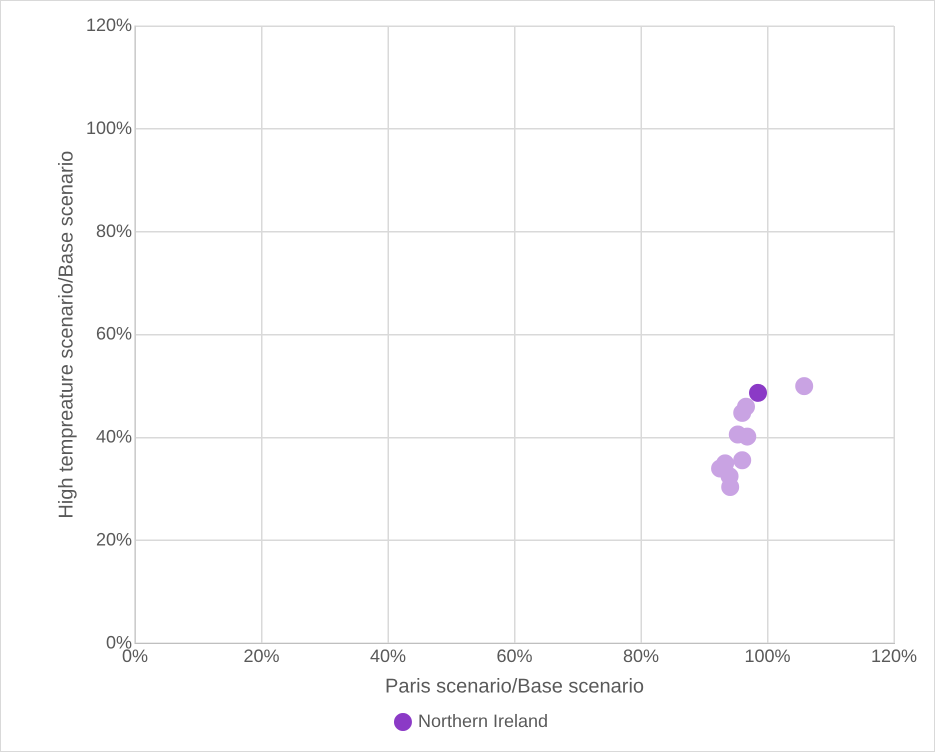 Image resolution: width=935 pixels, height=752 pixels. Describe the element at coordinates (388, 656) in the screenshot. I see `x-tick-label: 40%` at that location.